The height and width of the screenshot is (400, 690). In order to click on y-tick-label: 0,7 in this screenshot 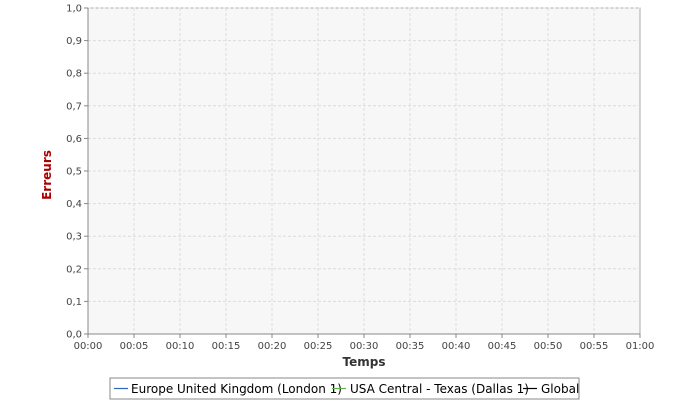, I will do `click(74, 106)`.